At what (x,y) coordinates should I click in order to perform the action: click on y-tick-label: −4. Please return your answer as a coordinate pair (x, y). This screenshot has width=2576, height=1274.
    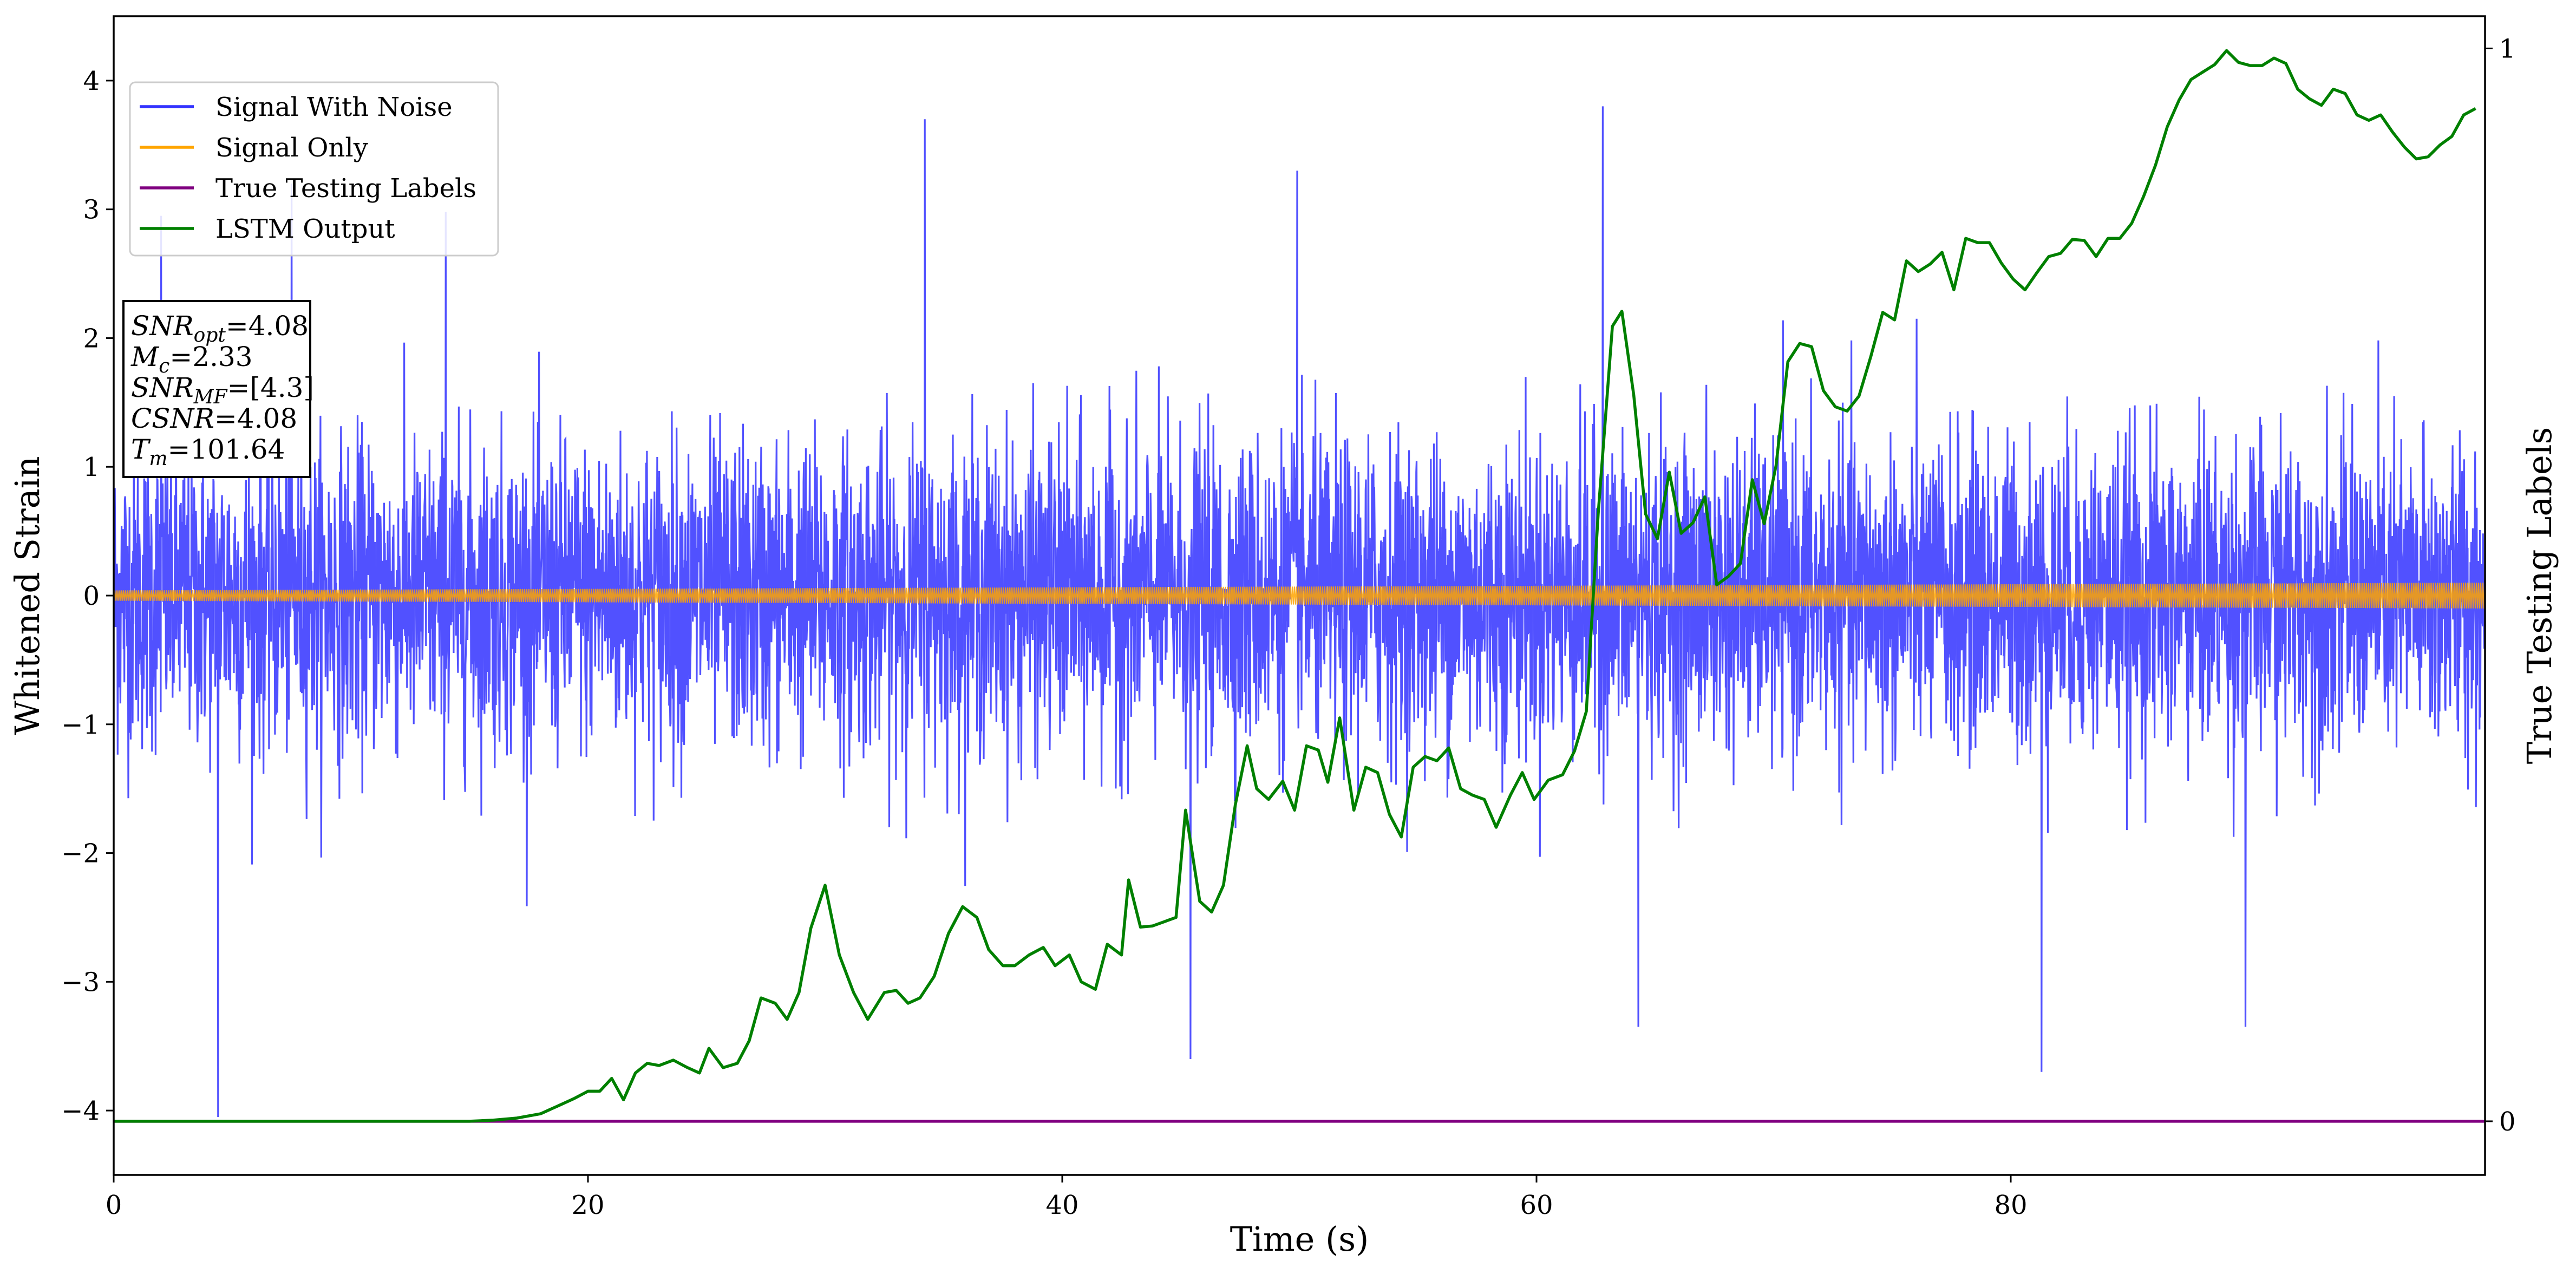
    Looking at the image, I should click on (80, 1111).